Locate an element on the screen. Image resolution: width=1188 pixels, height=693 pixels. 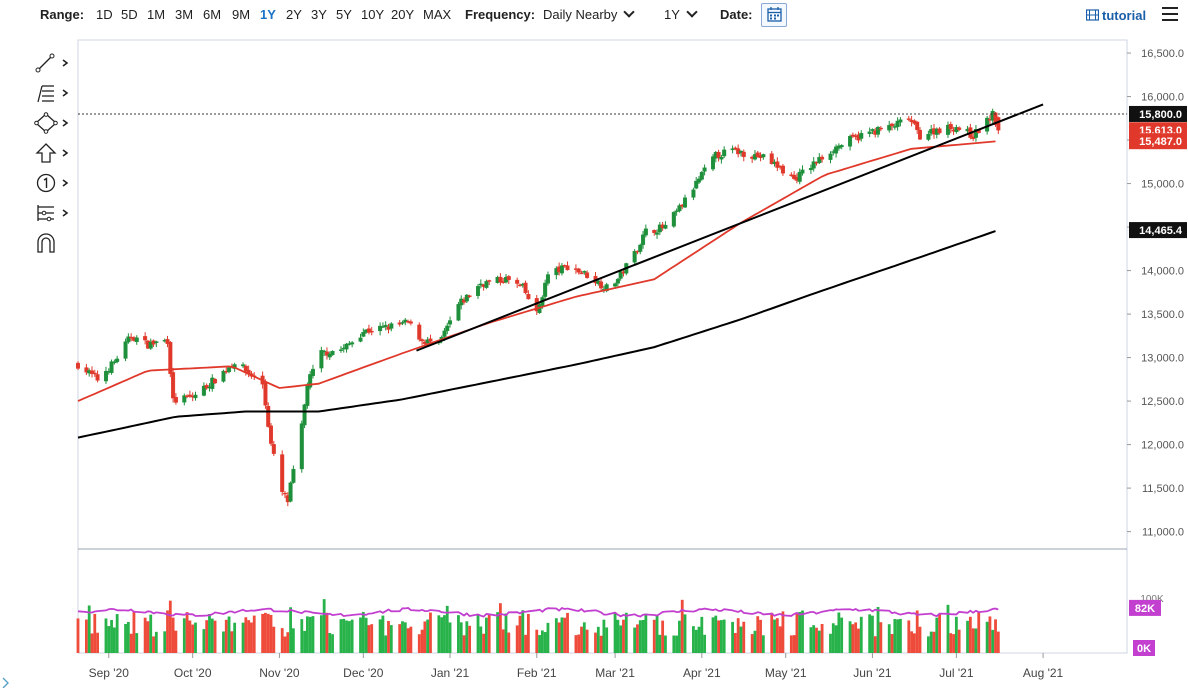
measure-tool-button is located at coordinates (54, 213).